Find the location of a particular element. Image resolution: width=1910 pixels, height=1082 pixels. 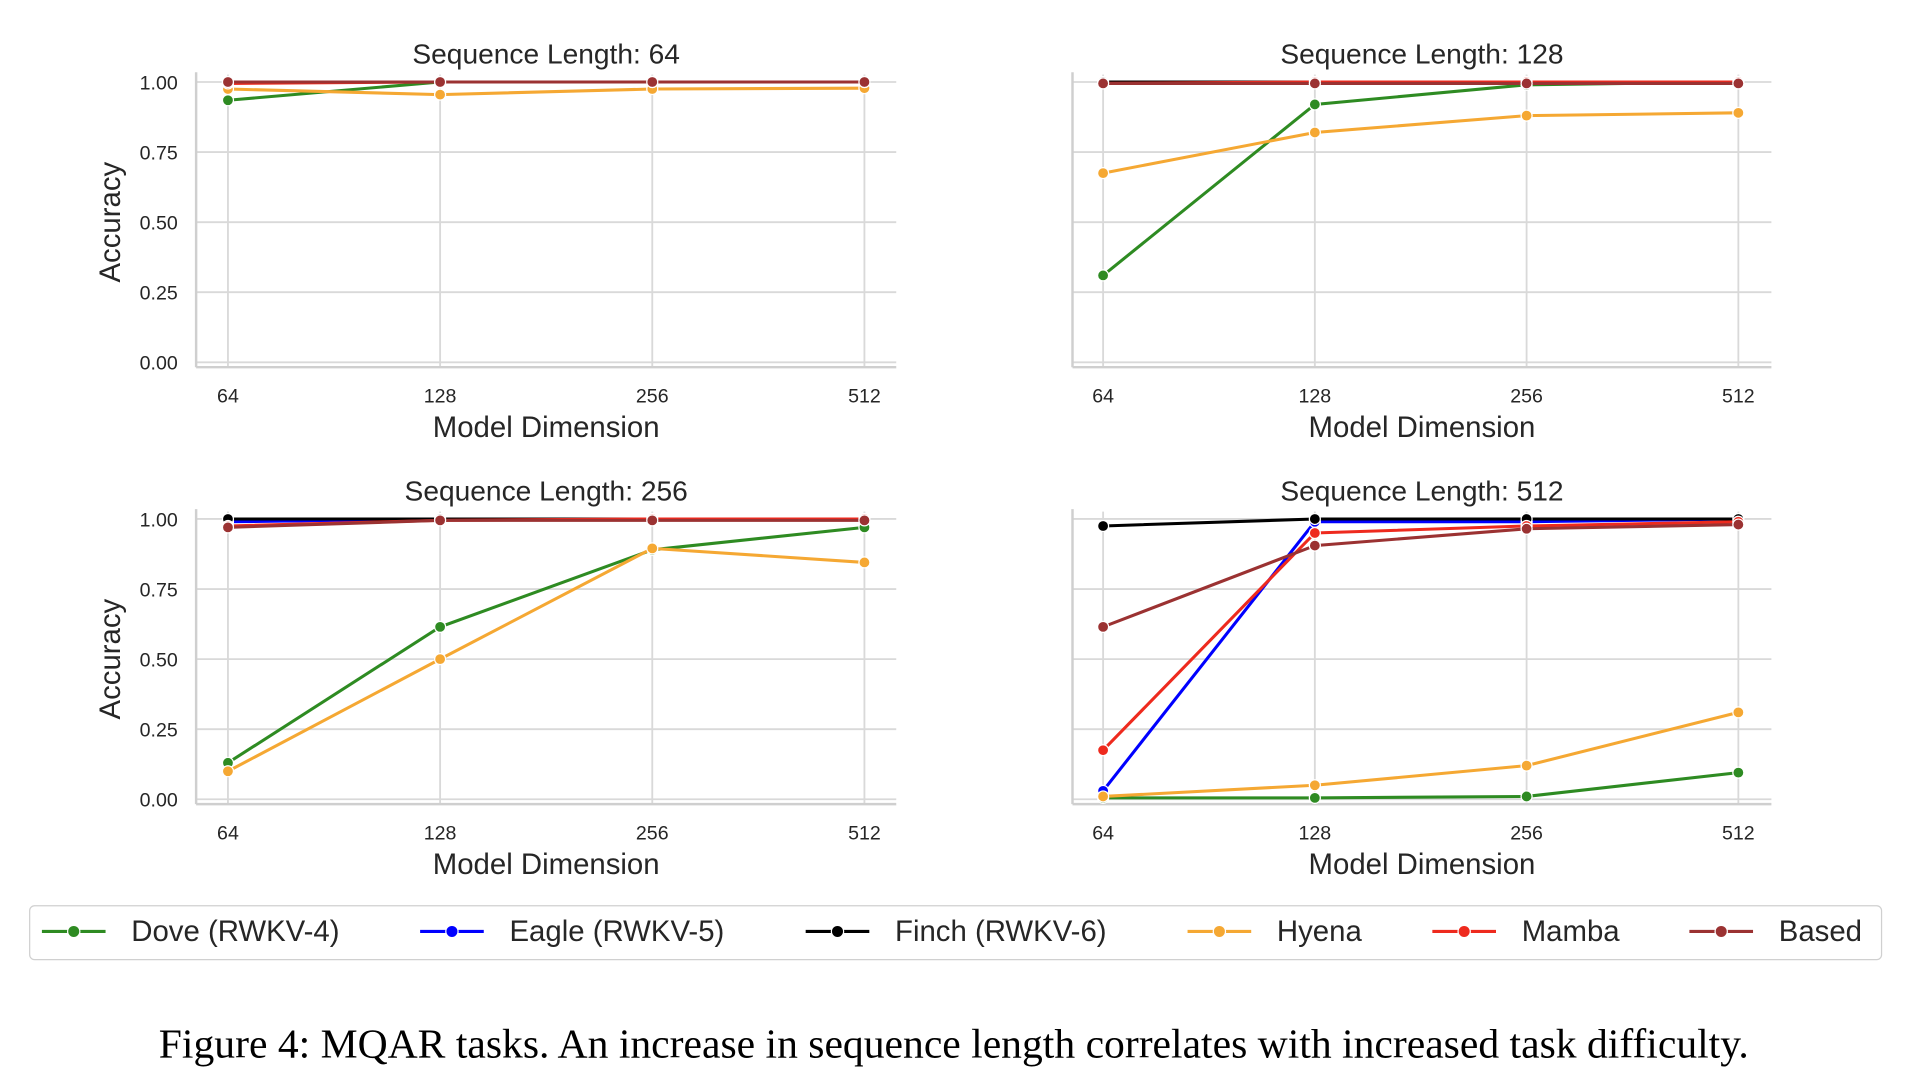

legend-box is located at coordinates (956, 933).